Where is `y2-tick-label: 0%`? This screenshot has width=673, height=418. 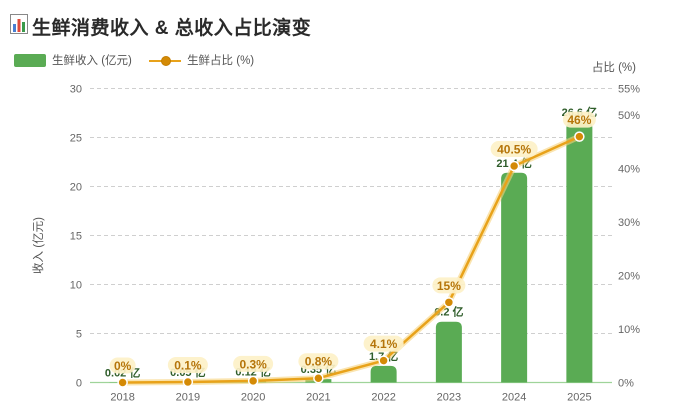
y2-tick-label: 0% is located at coordinates (626, 384).